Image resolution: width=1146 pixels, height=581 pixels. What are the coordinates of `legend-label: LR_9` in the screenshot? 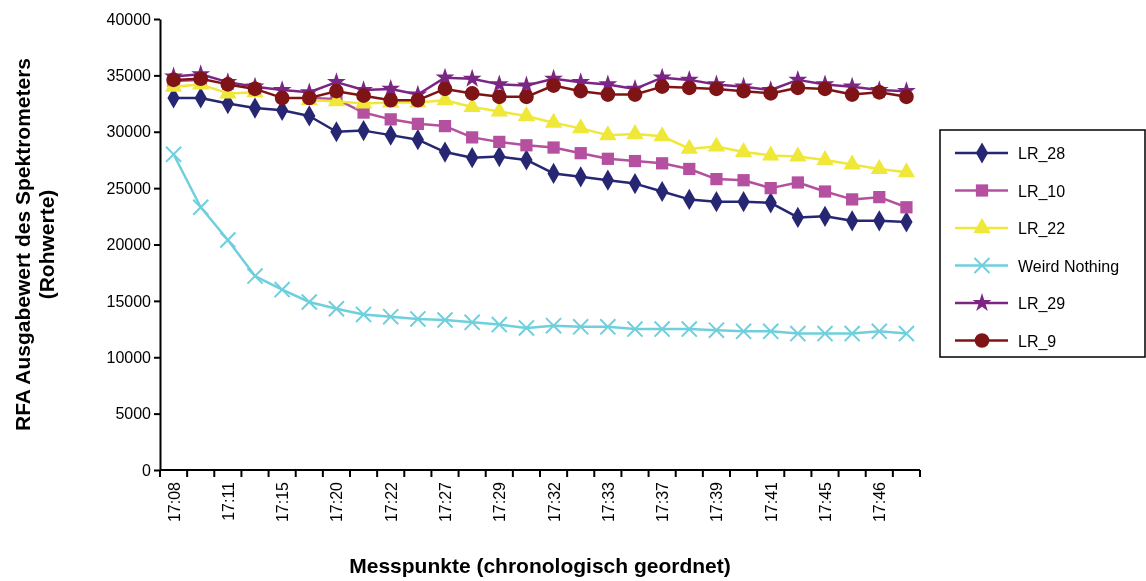 It's located at (1037, 341).